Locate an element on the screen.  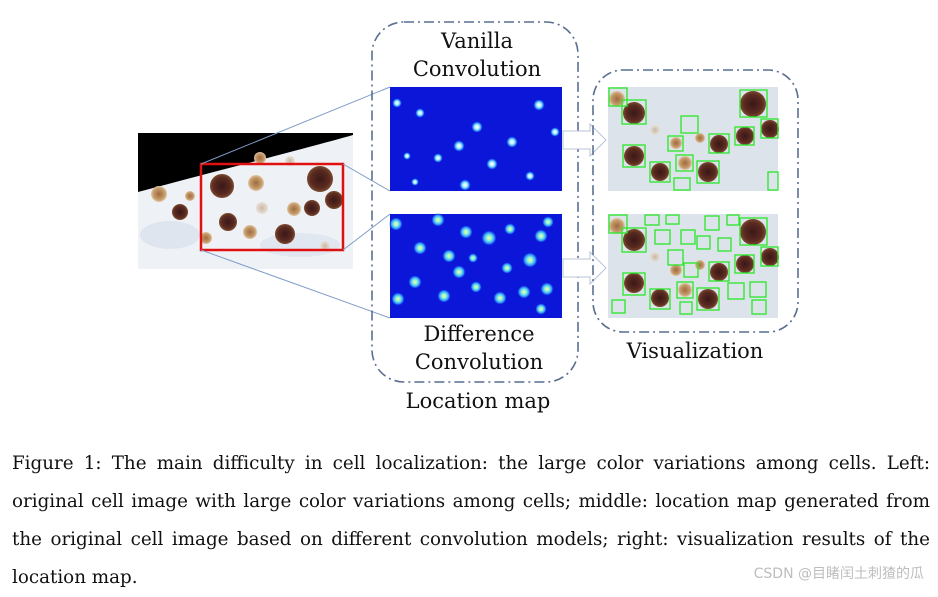
difference-convolution-map is located at coordinates (475, 265).